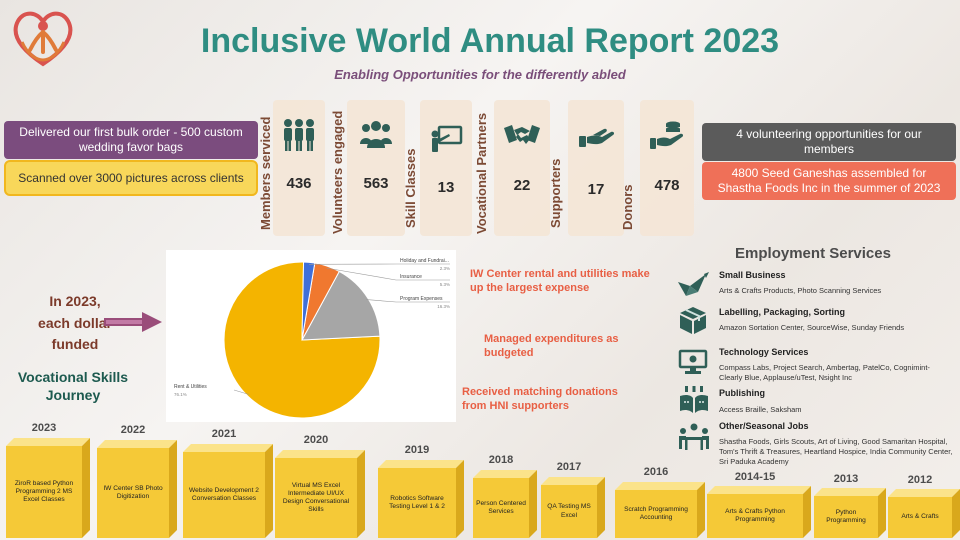  I want to click on timeline-year-label: 2013, so click(846, 479).